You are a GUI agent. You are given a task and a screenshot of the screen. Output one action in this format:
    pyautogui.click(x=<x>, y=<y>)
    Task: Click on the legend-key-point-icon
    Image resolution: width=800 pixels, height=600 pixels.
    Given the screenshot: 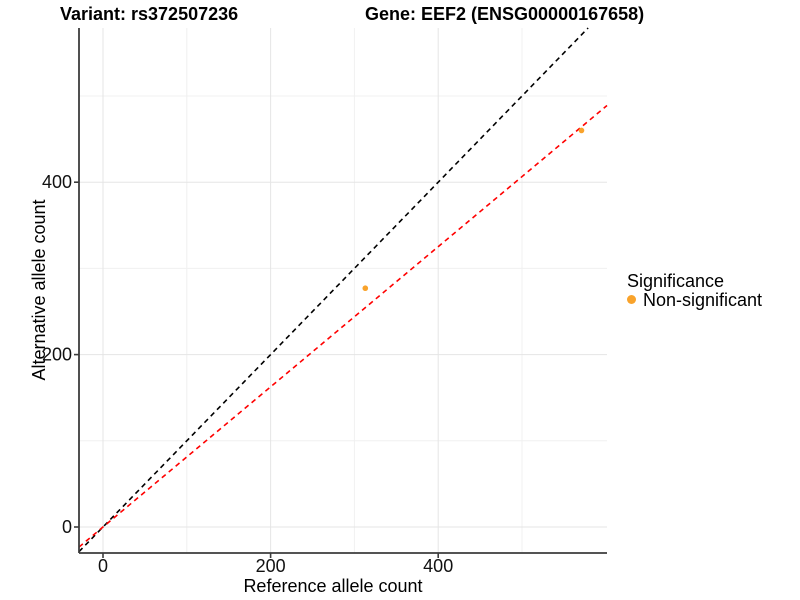 What is the action you would take?
    pyautogui.click(x=631, y=299)
    